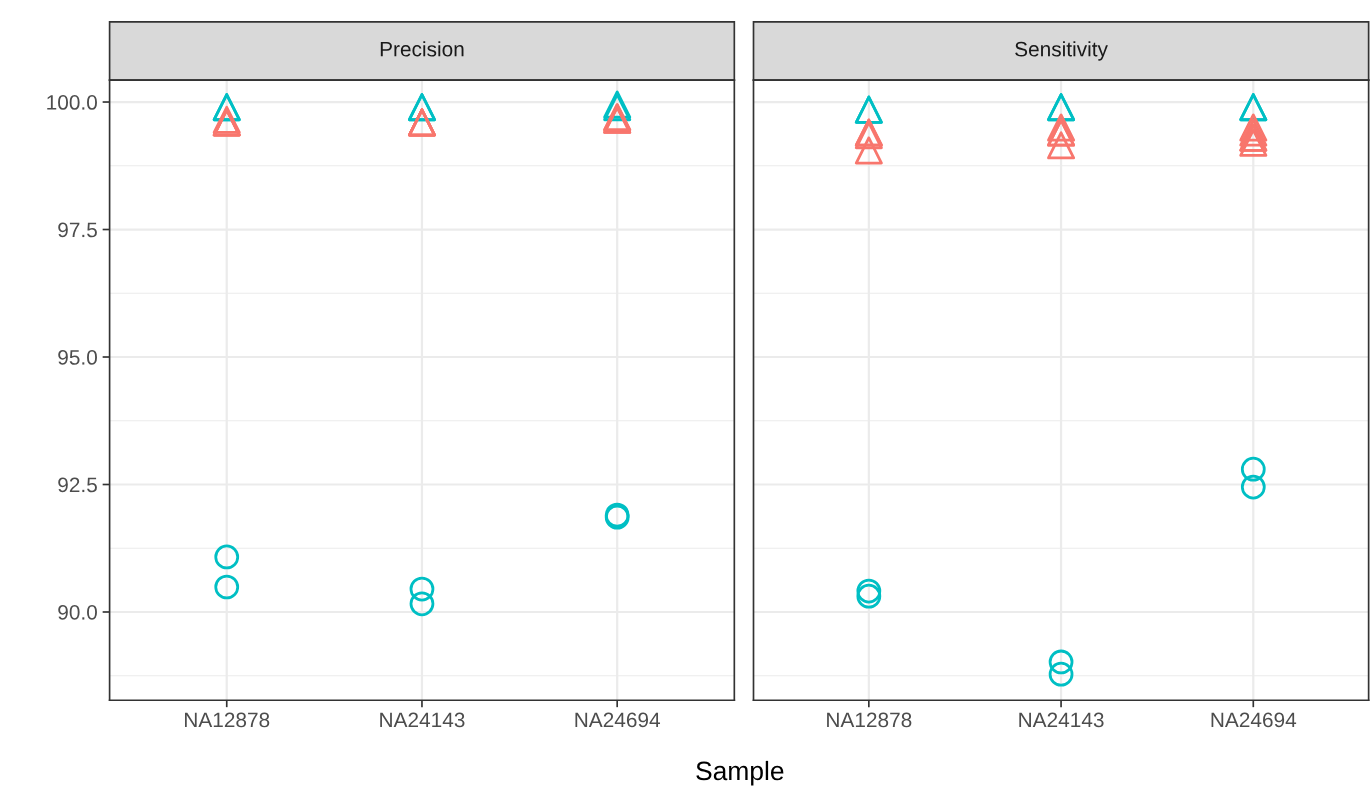 This screenshot has height=793, width=1370. I want to click on y-tick-label: 97.5, so click(77, 230).